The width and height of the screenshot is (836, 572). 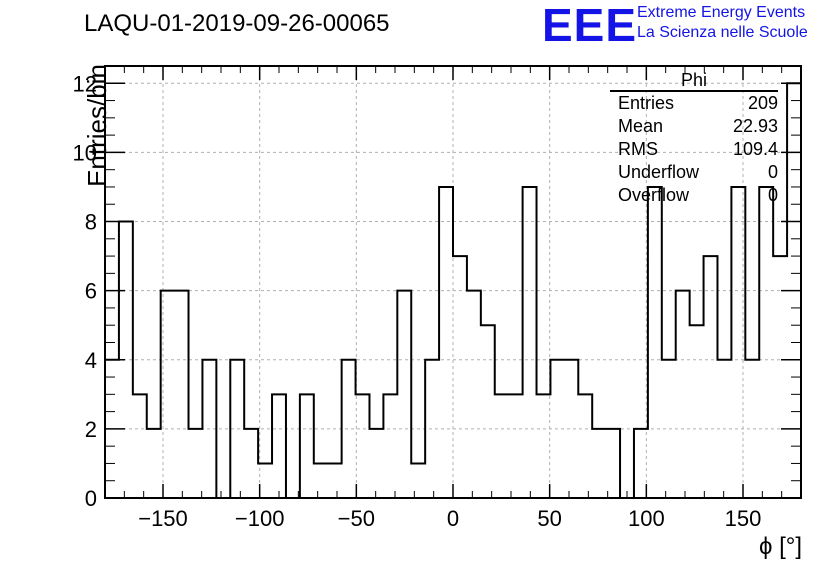 What do you see at coordinates (549, 518) in the screenshot?
I see `x-tick-label: 50` at bounding box center [549, 518].